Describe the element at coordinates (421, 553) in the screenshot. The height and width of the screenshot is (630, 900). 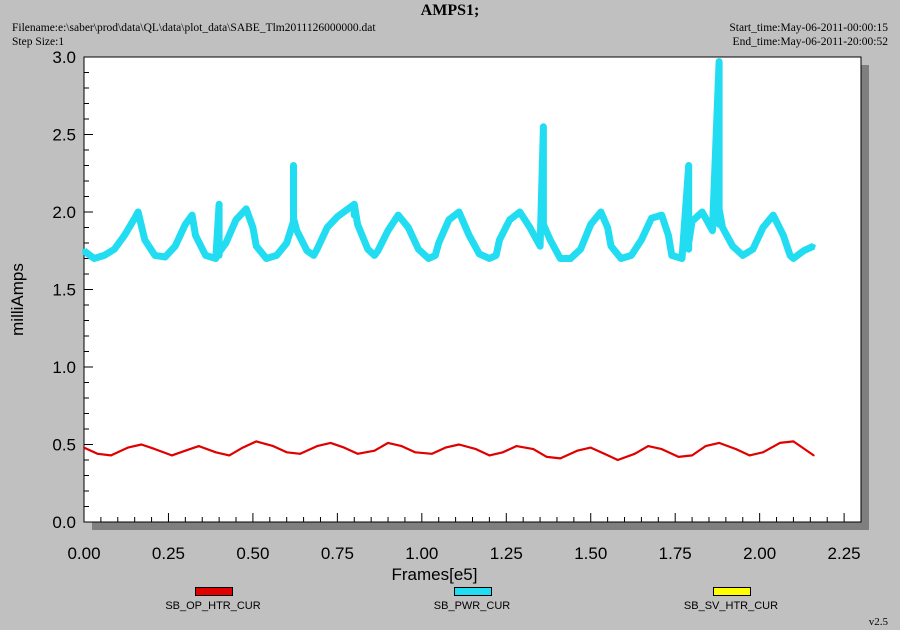
I see `x-tick-label: 1.00` at that location.